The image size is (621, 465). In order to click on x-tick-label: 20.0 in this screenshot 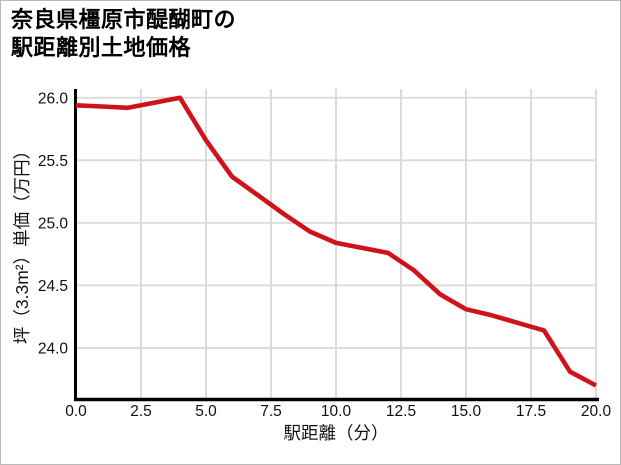, I will do `click(596, 411)`.